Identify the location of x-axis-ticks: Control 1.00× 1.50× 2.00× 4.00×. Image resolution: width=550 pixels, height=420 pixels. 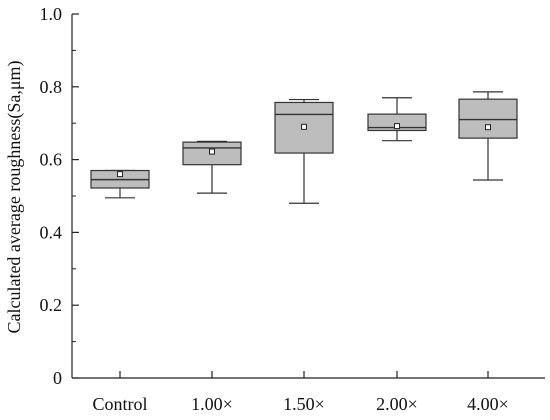
(300, 392).